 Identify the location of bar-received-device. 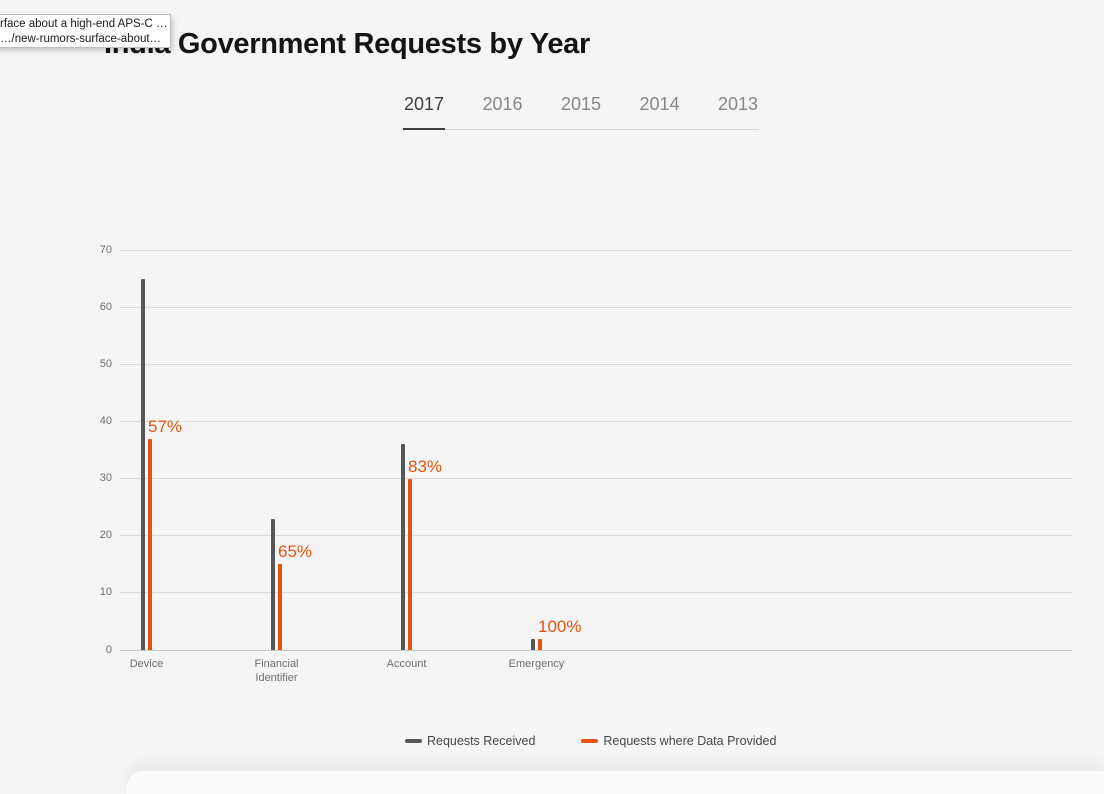
(143, 464).